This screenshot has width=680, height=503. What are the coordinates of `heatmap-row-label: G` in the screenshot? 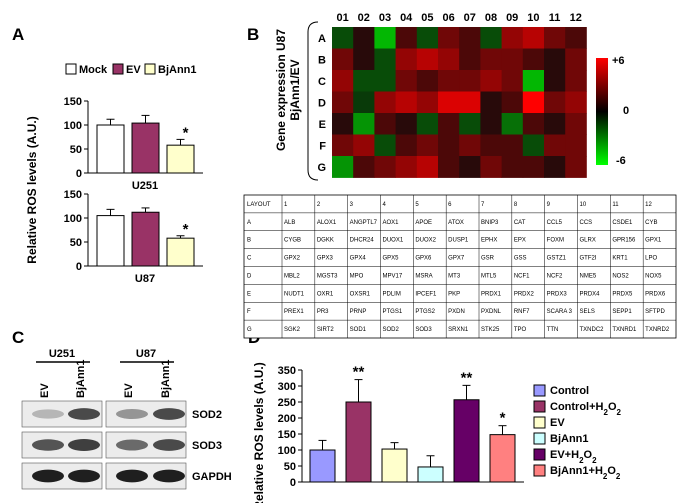 It's located at (321, 168).